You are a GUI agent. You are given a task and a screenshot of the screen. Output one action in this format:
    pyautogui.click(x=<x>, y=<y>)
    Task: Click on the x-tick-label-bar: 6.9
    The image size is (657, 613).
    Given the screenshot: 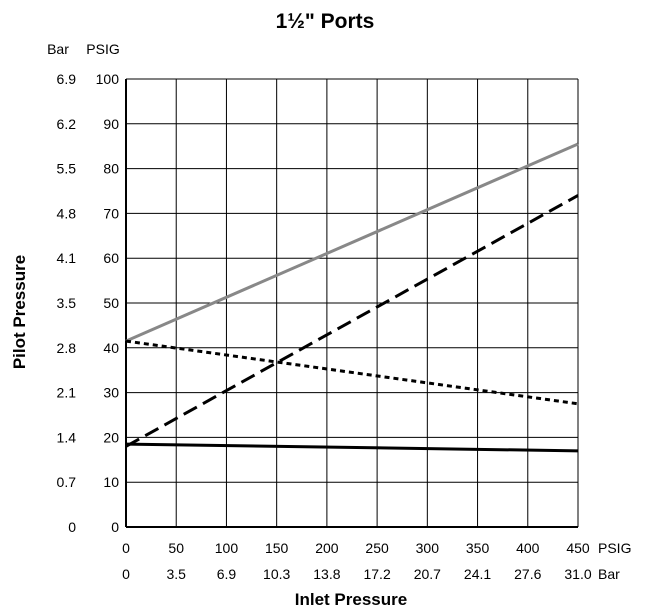 What is the action you would take?
    pyautogui.click(x=227, y=574)
    